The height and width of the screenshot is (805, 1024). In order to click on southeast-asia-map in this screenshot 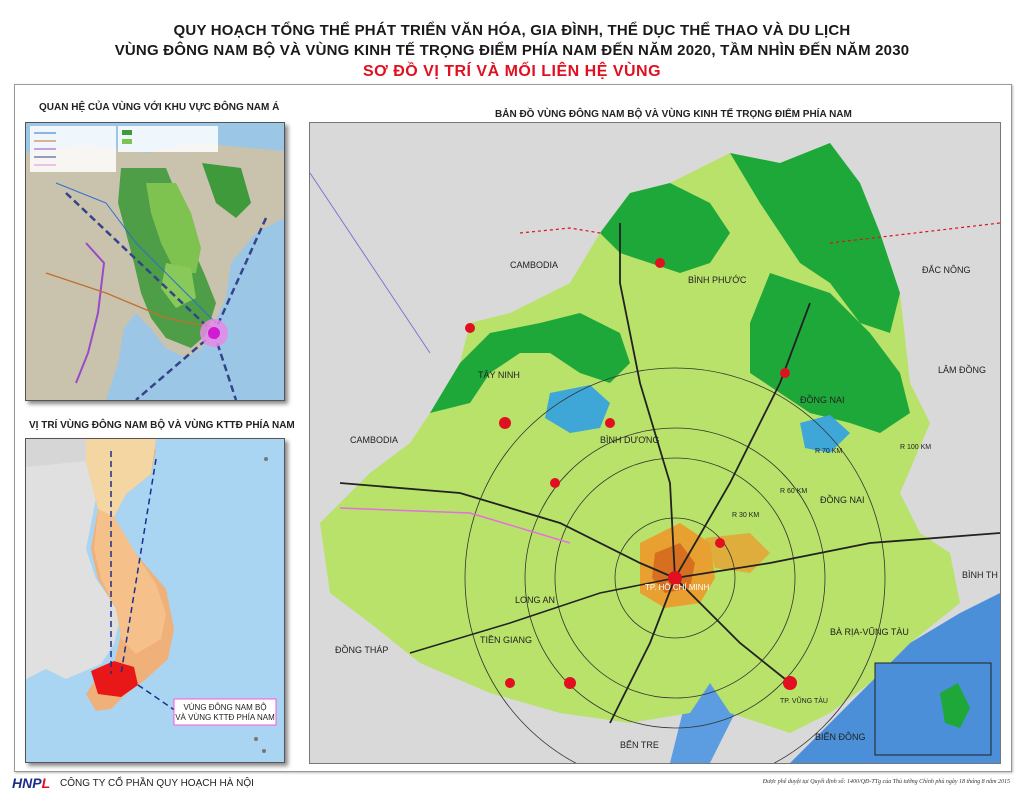, I will do `click(155, 261)`.